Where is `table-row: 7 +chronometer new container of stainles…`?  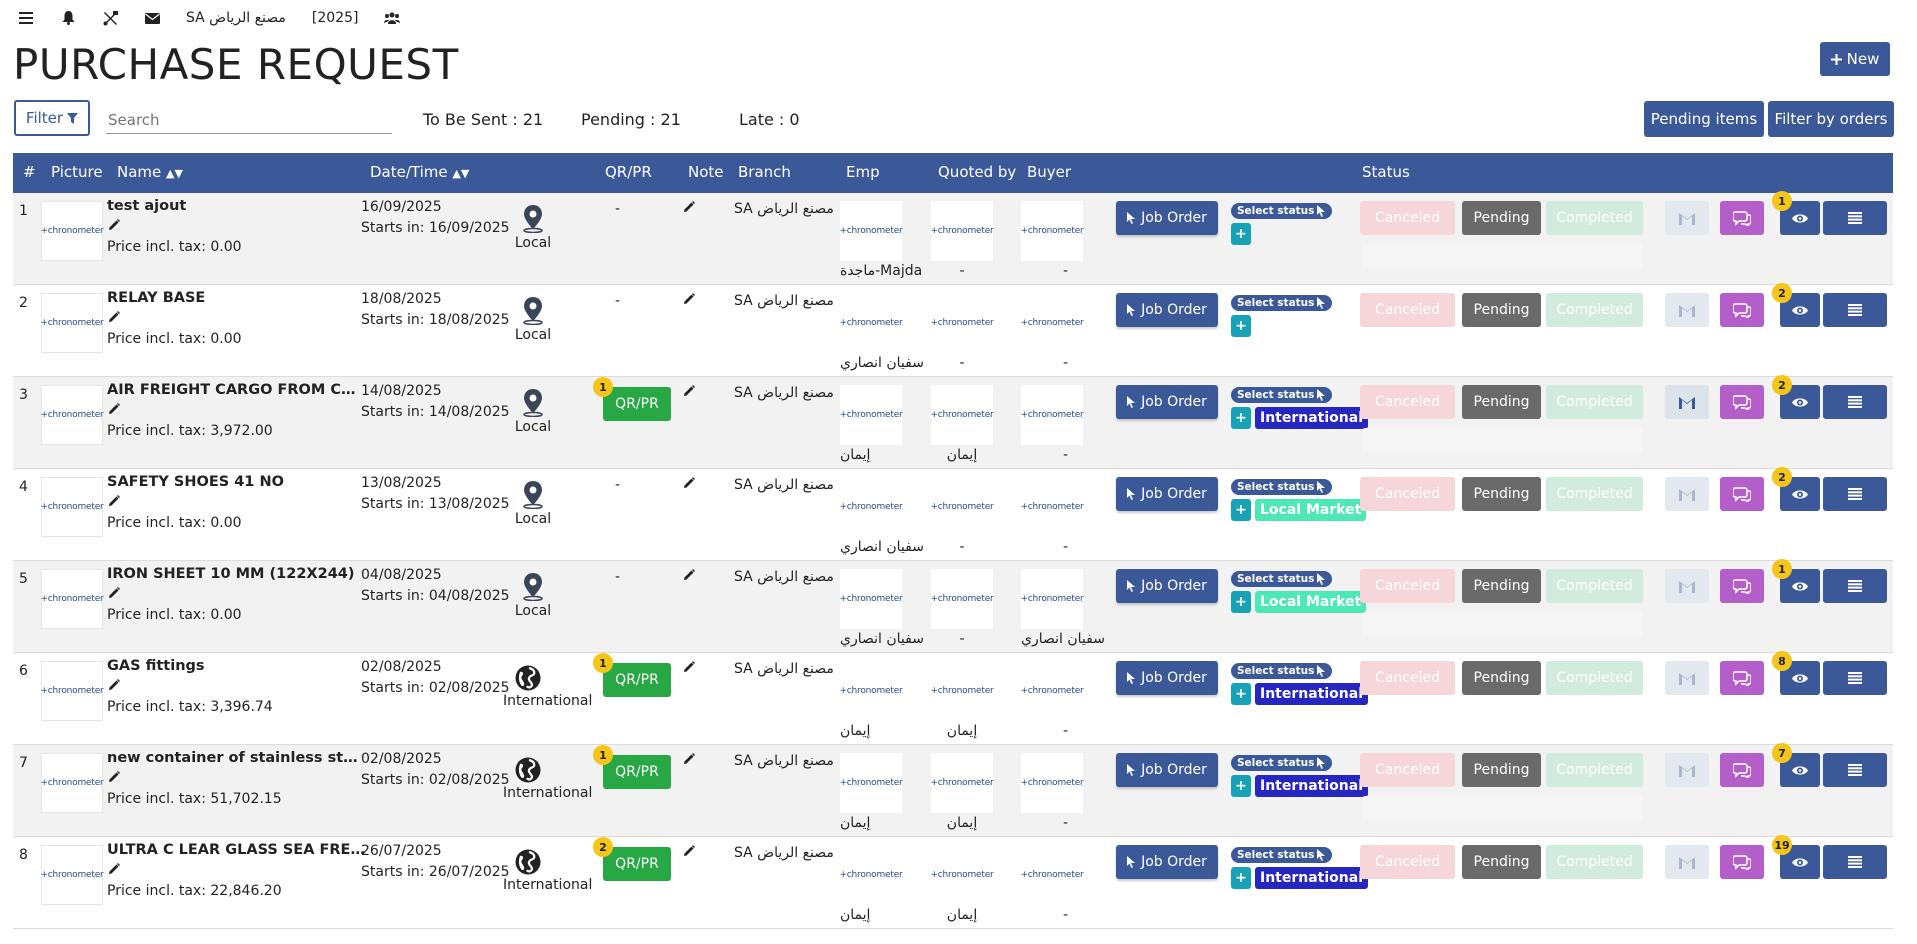 table-row: 7 +chronometer new container of stainles… is located at coordinates (953, 790).